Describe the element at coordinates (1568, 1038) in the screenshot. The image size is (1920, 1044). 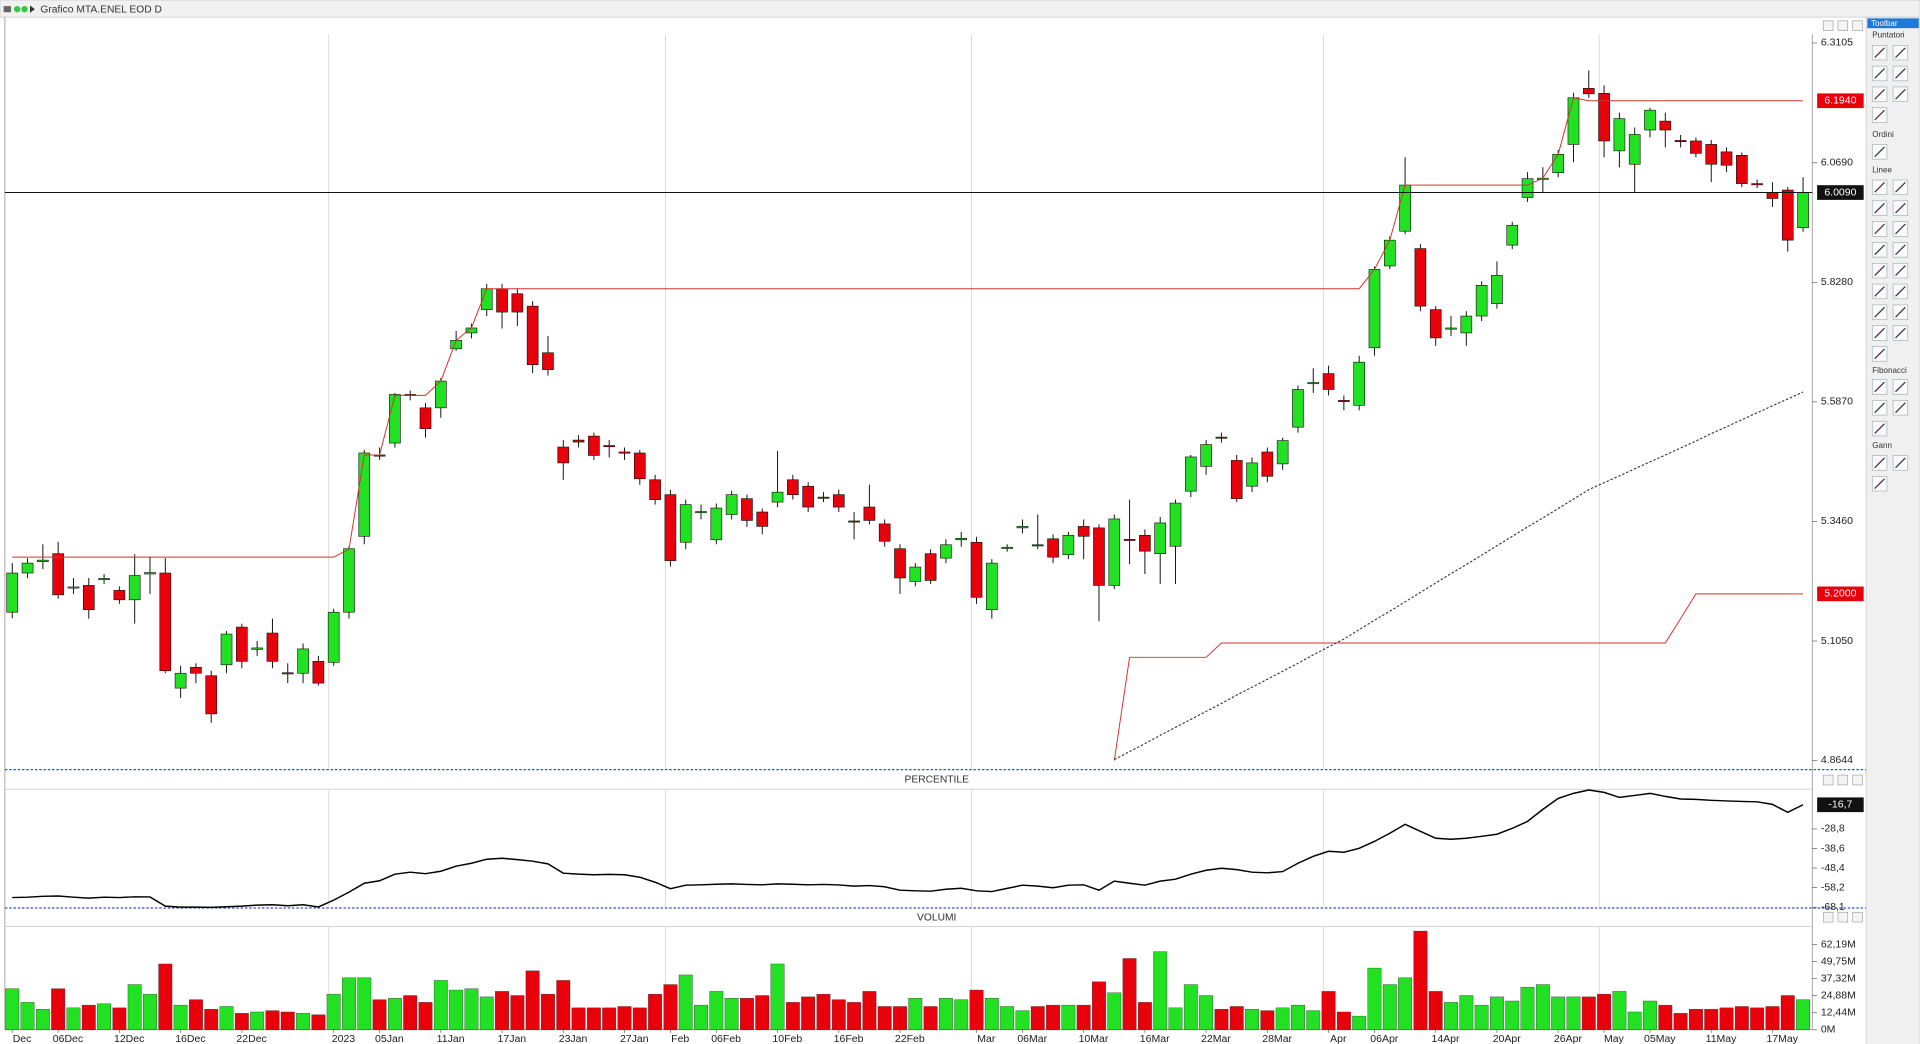
I see `x-tick-label: 26Apr` at that location.